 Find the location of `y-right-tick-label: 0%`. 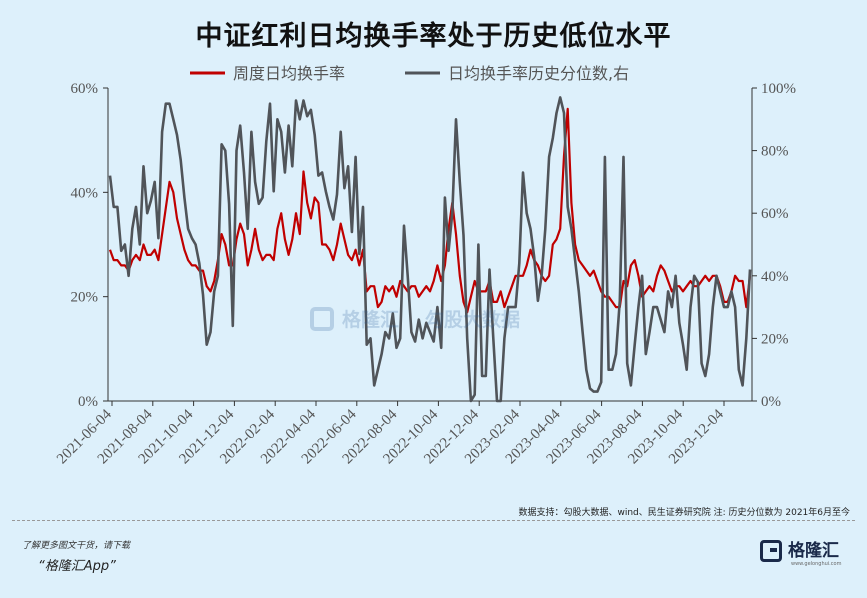

y-right-tick-label: 0% is located at coordinates (771, 402).